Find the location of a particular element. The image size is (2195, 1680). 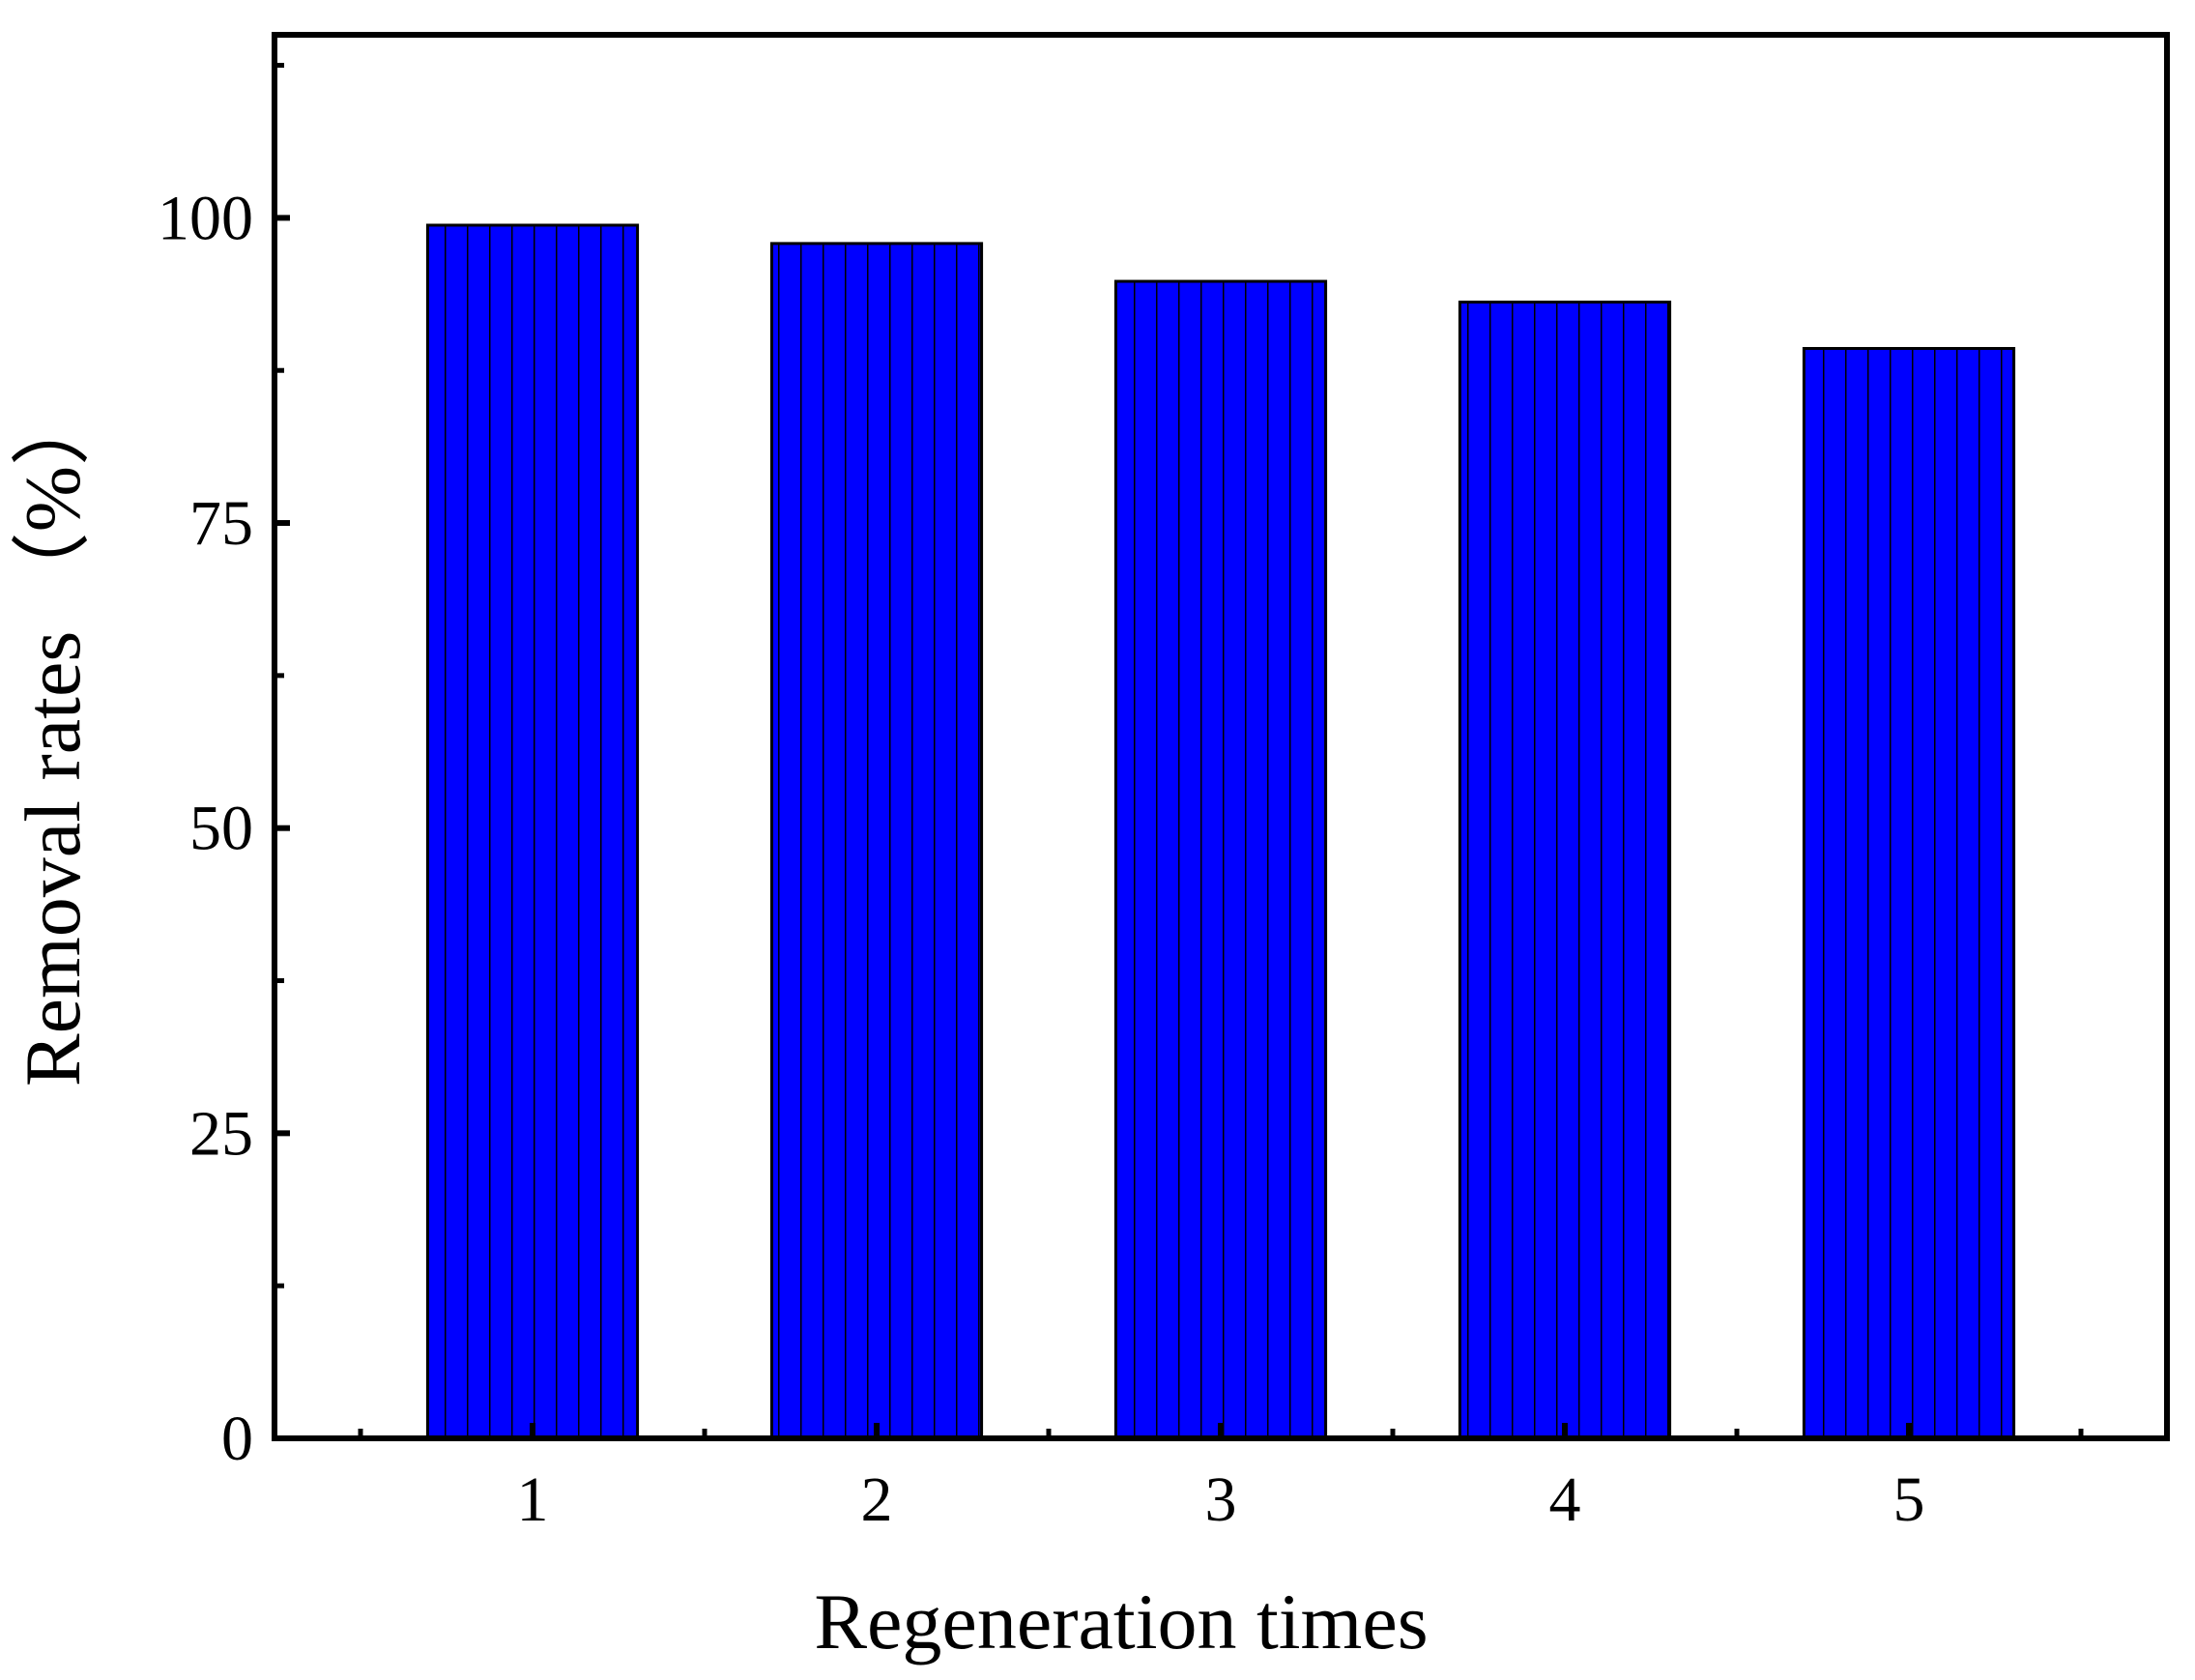

y-tick-label: 0 is located at coordinates (237, 1439).